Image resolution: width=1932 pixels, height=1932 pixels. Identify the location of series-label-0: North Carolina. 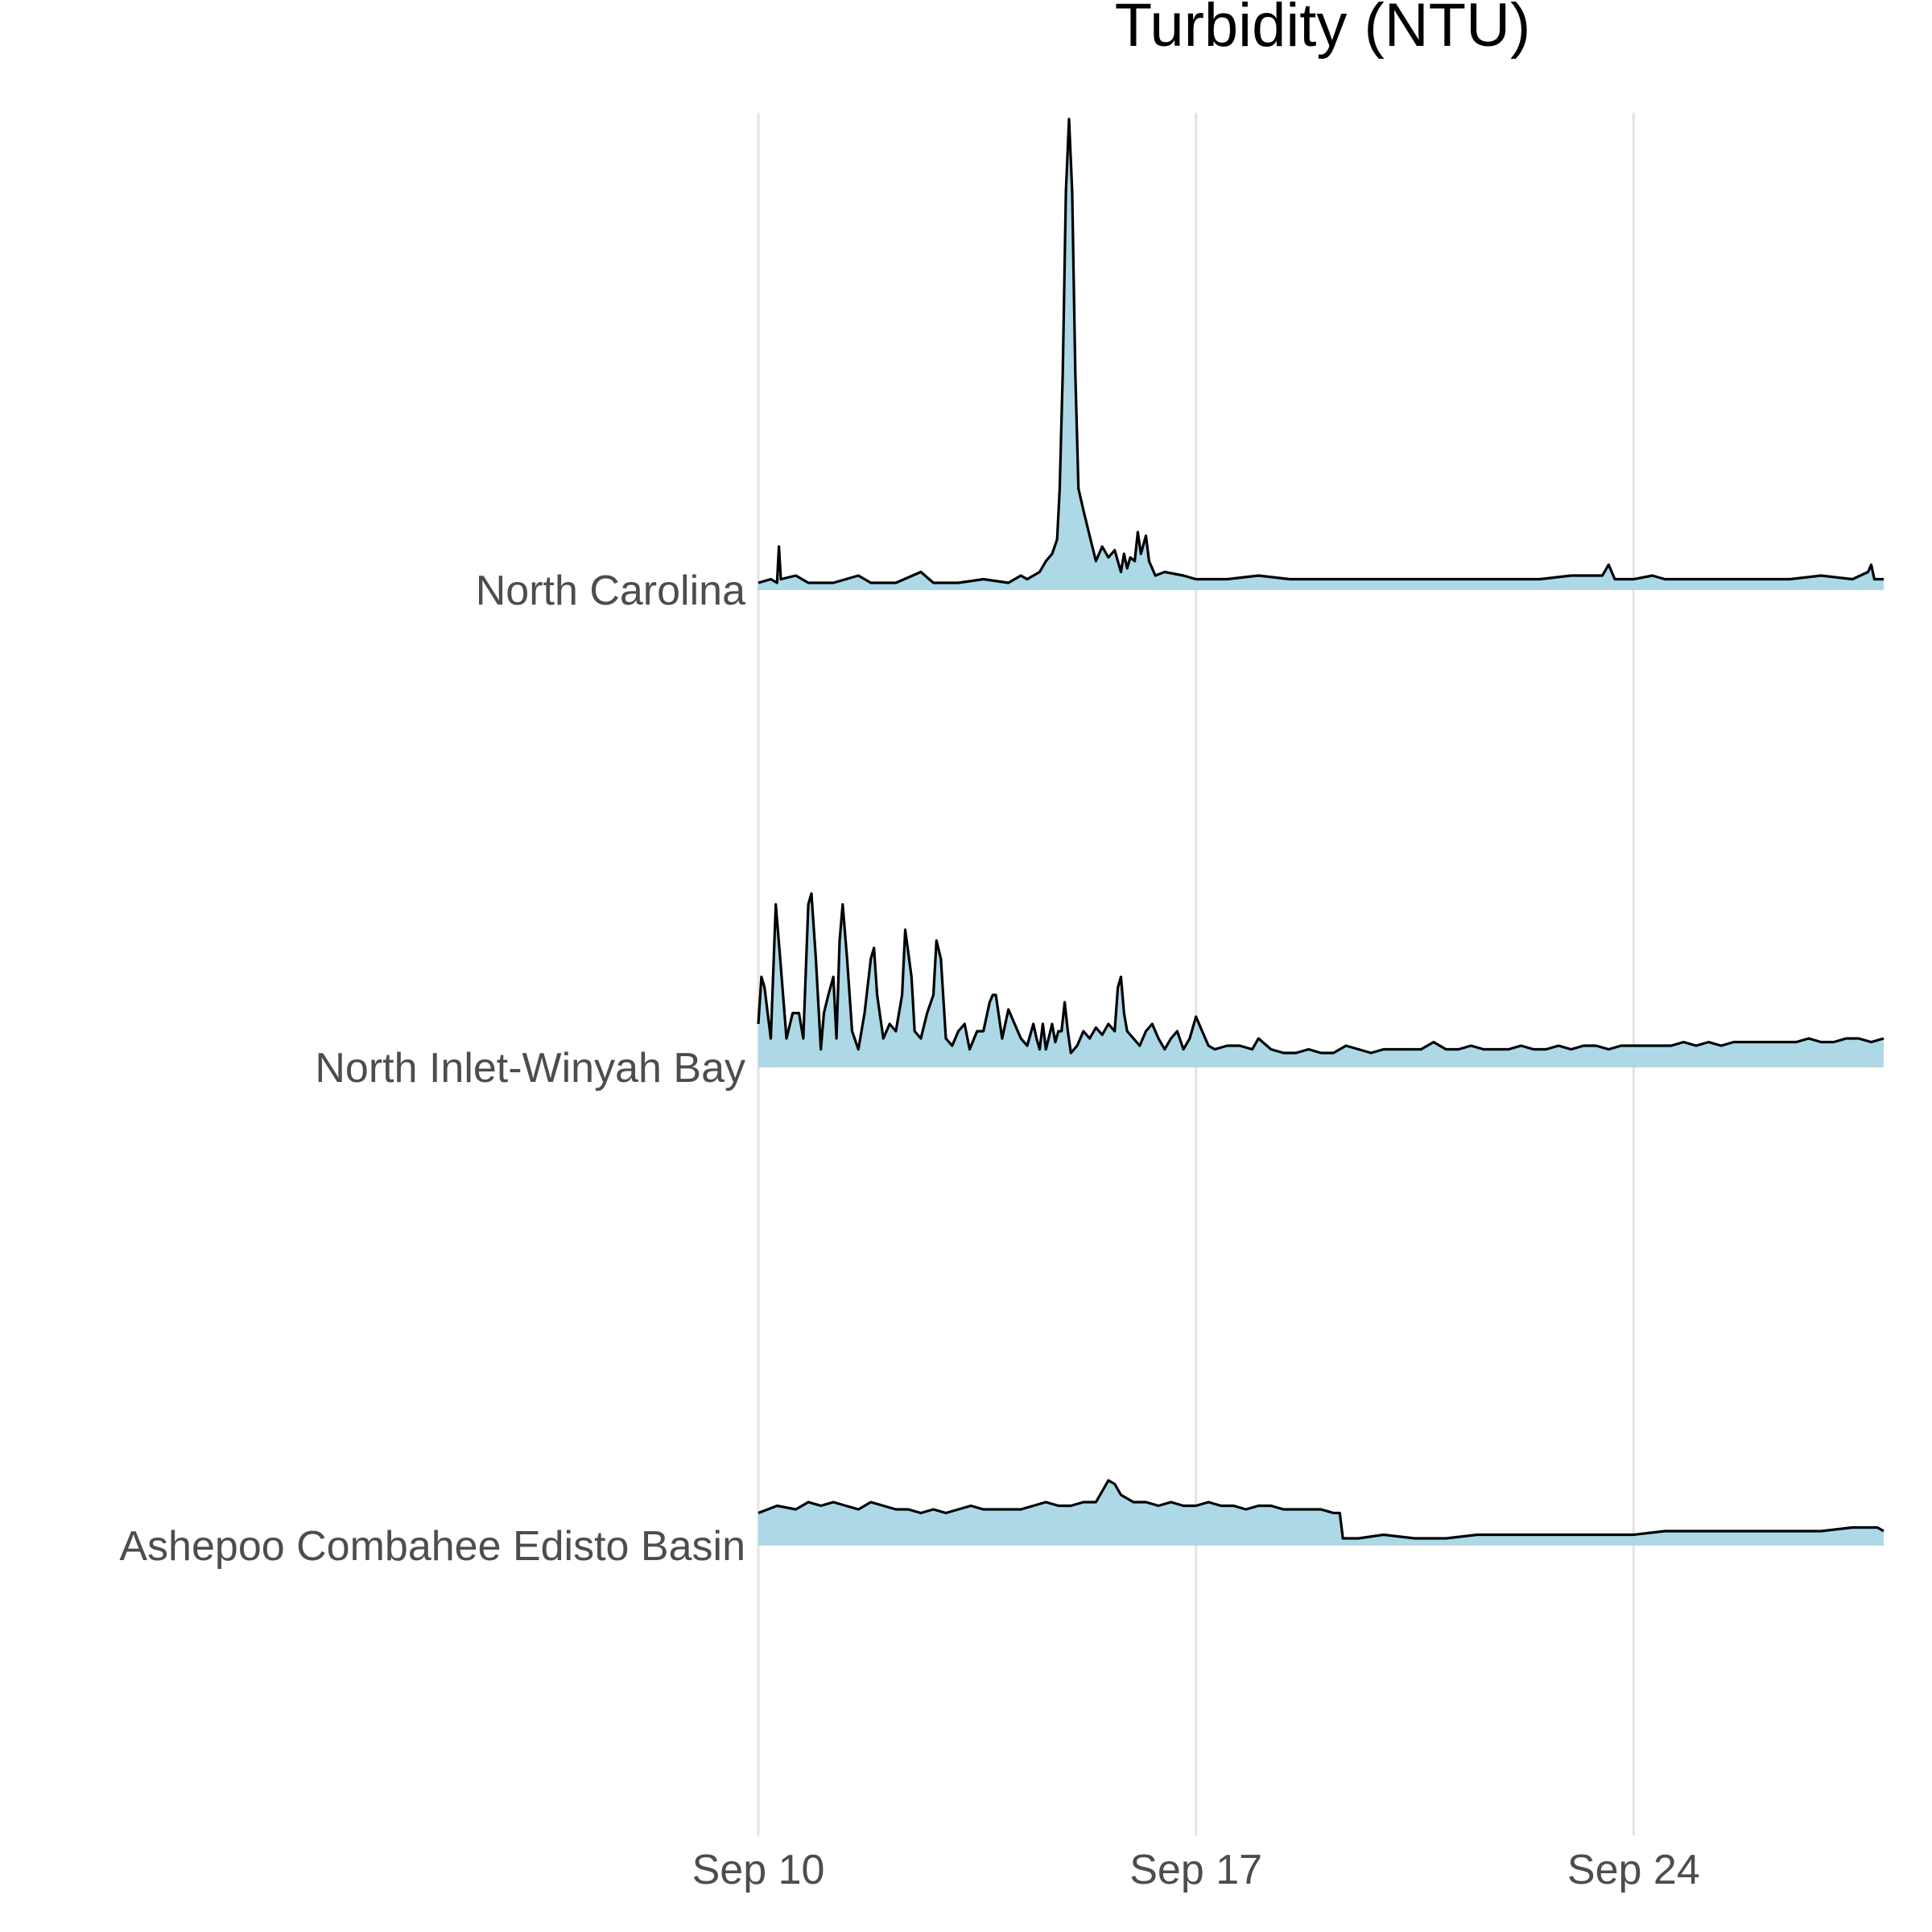
(610, 591).